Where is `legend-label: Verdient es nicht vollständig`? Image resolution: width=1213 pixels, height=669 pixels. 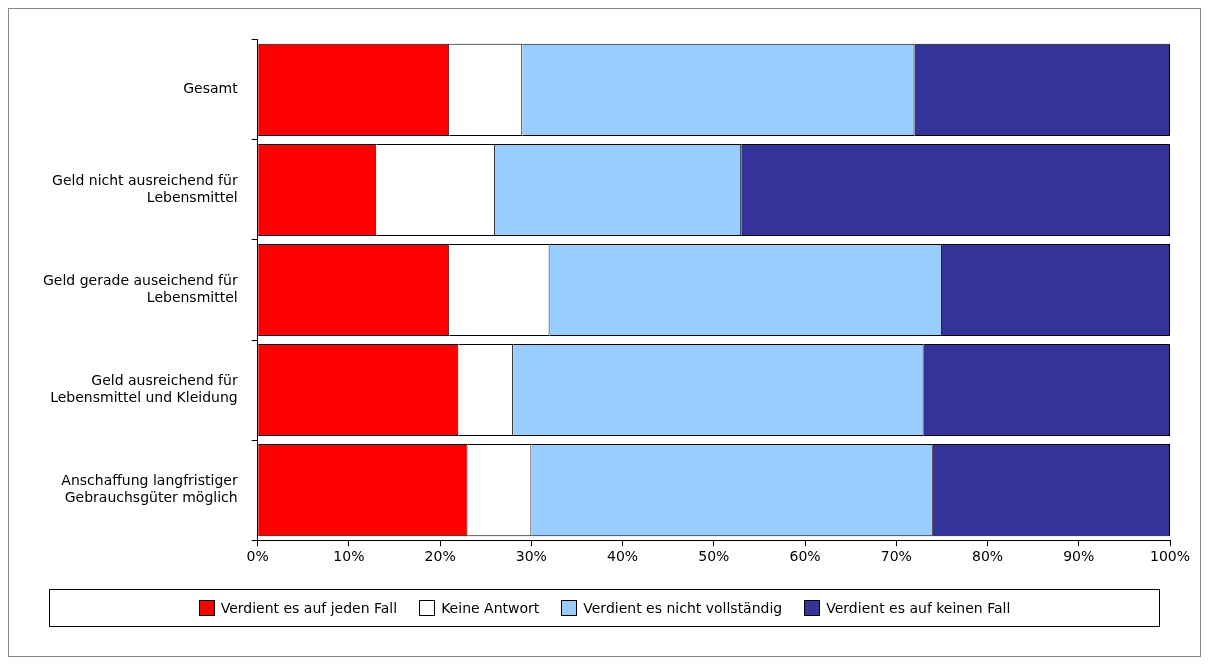
legend-label: Verdient es nicht vollständig is located at coordinates (683, 608).